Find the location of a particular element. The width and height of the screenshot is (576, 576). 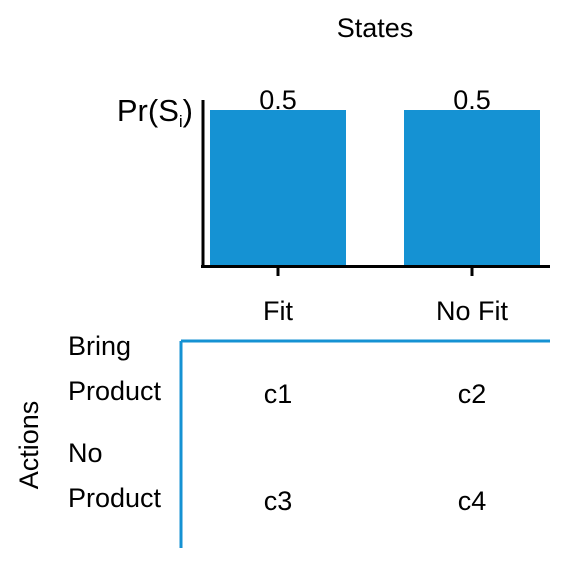

y-label-var: S is located at coordinates (168, 110).